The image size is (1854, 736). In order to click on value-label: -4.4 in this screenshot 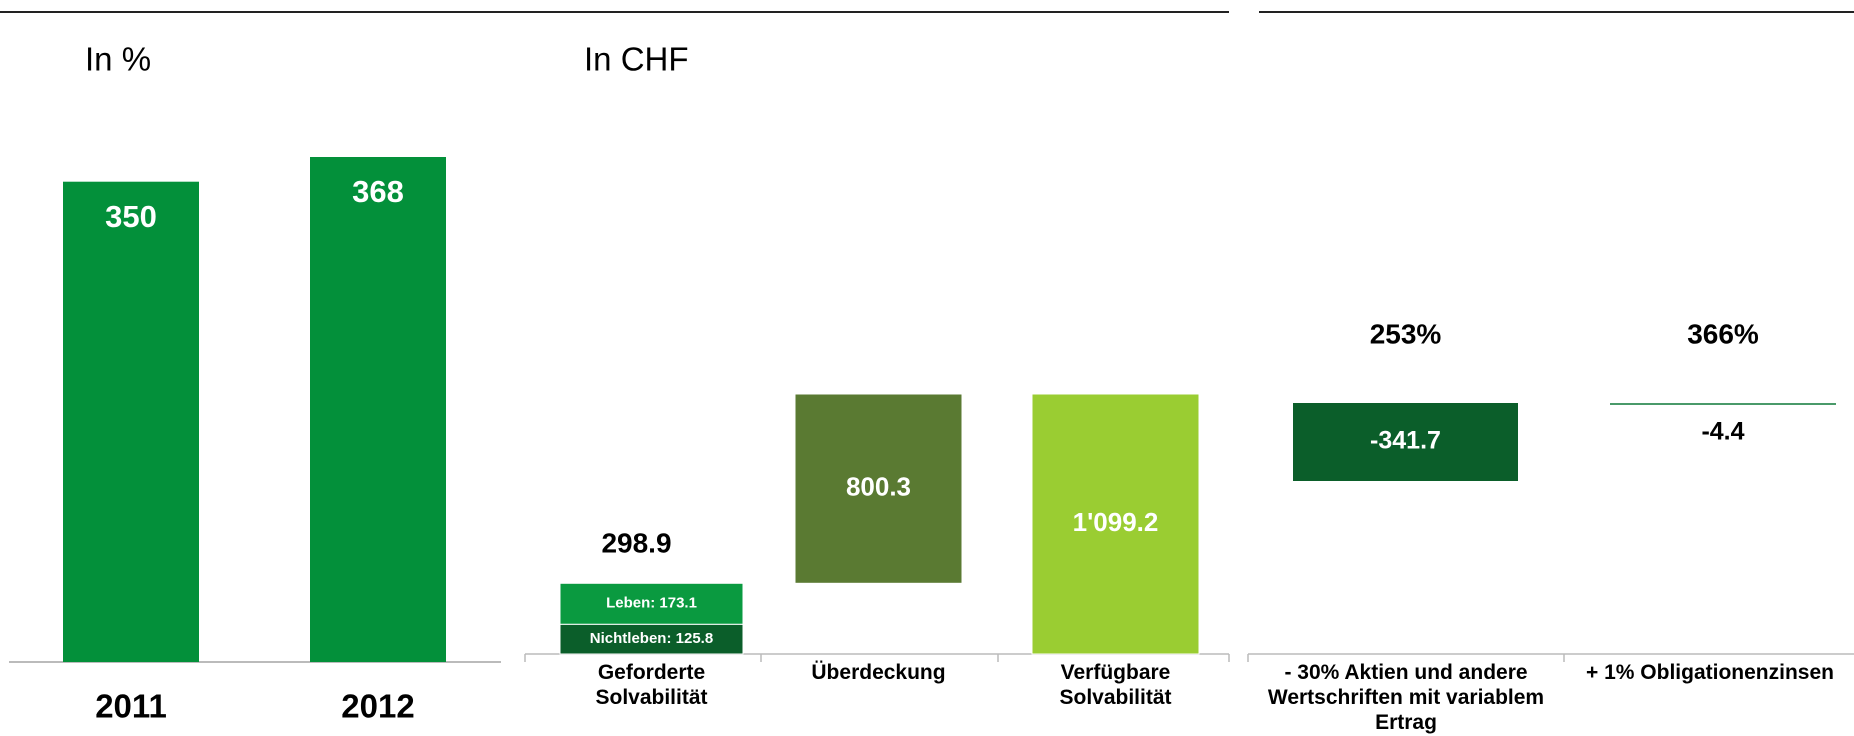, I will do `click(1722, 432)`.